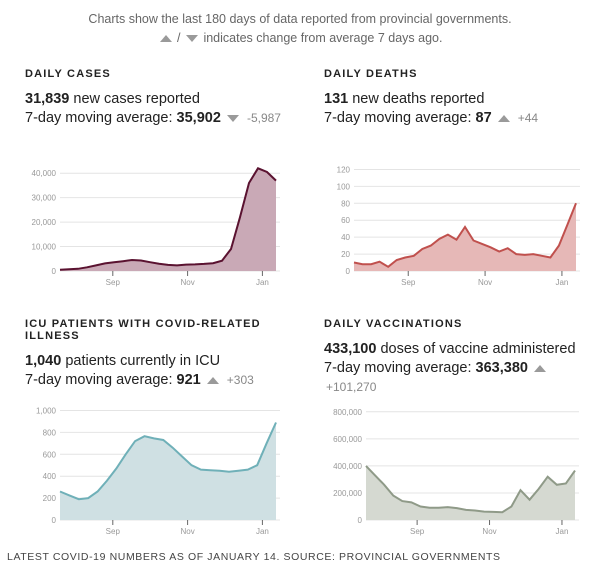  I want to click on chart: 0 200,000 400,000 600,000 800,000 Sep Nov Jan, so click(456, 472).